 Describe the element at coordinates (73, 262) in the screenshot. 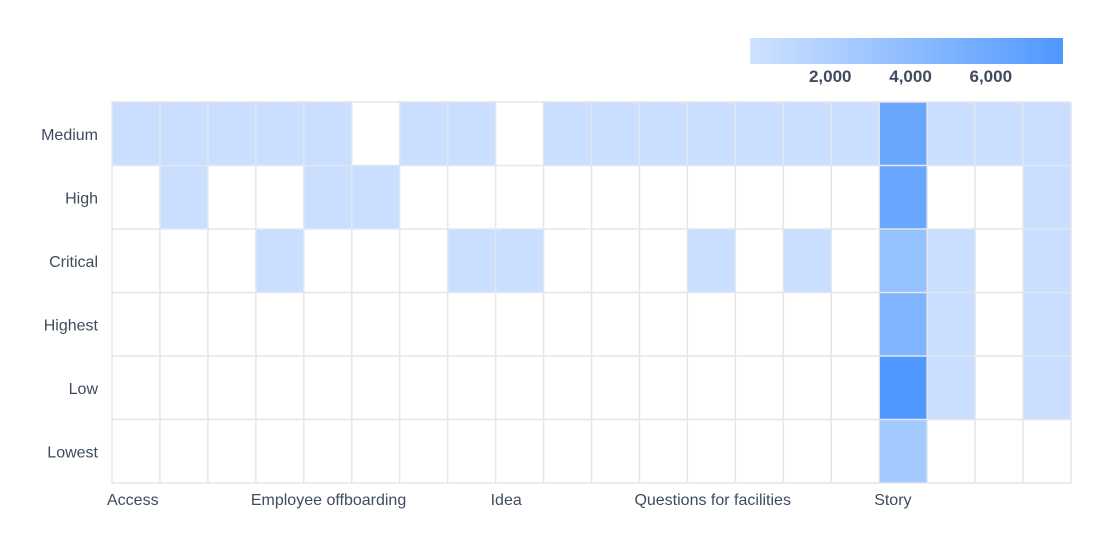

I see `y-tick-label: Critical` at that location.